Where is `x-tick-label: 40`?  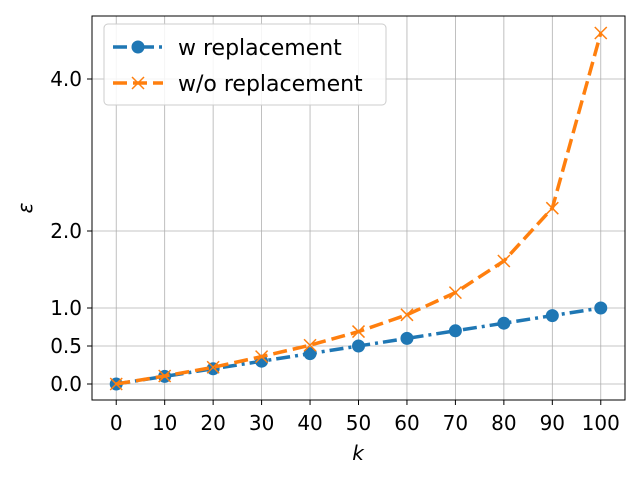 x-tick-label: 40 is located at coordinates (309, 423).